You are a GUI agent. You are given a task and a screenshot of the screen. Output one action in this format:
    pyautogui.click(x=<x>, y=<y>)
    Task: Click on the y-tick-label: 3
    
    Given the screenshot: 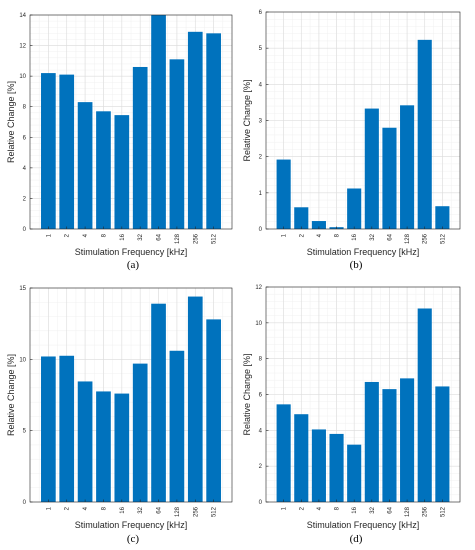 What is the action you would take?
    pyautogui.click(x=261, y=122)
    